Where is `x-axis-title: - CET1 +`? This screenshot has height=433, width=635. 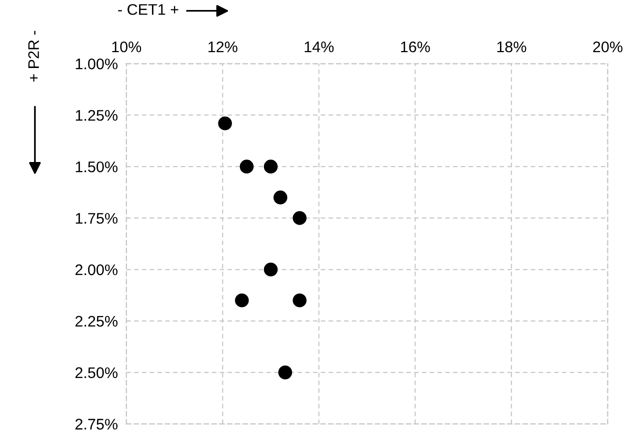 x-axis-title: - CET1 + is located at coordinates (148, 9).